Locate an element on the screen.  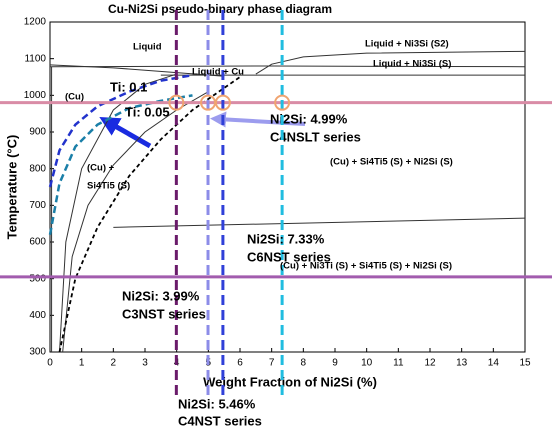
y-tick-label: 600 is located at coordinates (37, 242).